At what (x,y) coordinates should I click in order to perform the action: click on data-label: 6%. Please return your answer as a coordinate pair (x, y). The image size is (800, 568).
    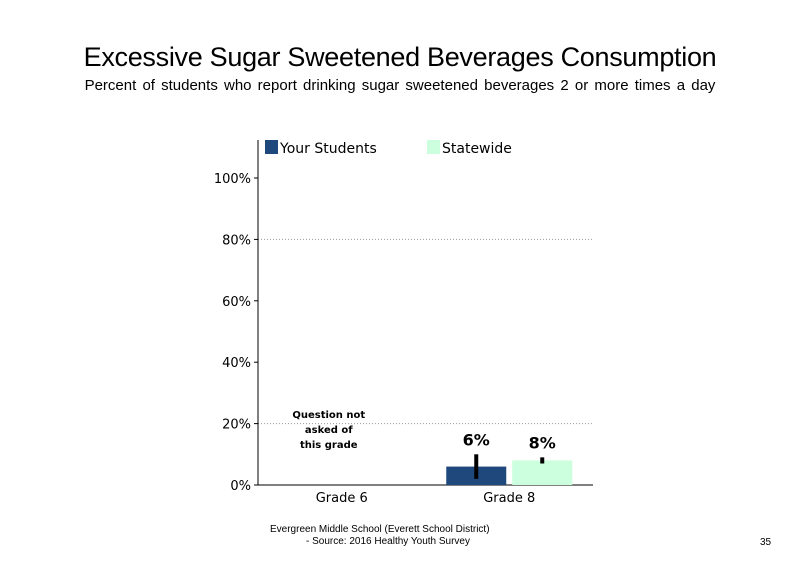
    Looking at the image, I should click on (476, 439).